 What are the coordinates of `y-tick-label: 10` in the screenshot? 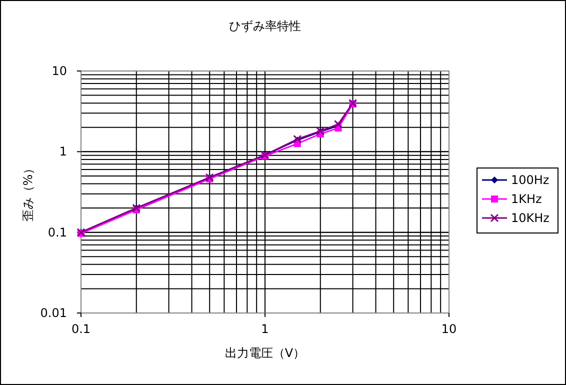 It's located at (59, 71).